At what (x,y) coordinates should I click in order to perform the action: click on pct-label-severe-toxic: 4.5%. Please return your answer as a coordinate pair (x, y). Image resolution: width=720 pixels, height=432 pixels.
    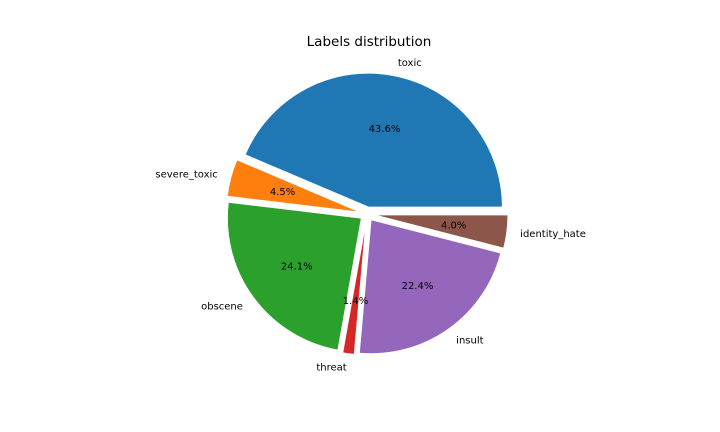
    Looking at the image, I should click on (282, 192).